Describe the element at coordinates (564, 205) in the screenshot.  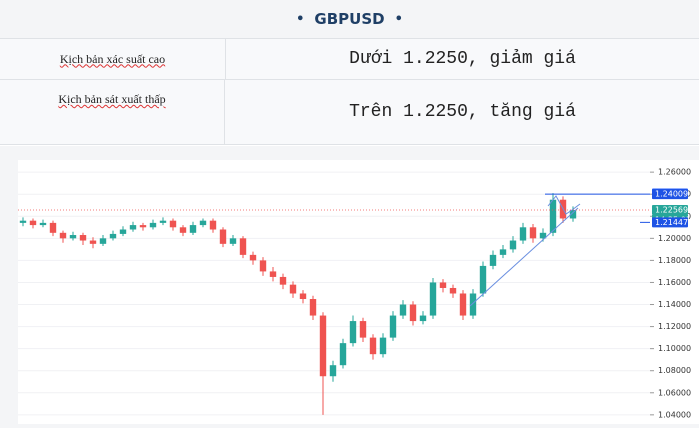
I see `pattern-drawing` at that location.